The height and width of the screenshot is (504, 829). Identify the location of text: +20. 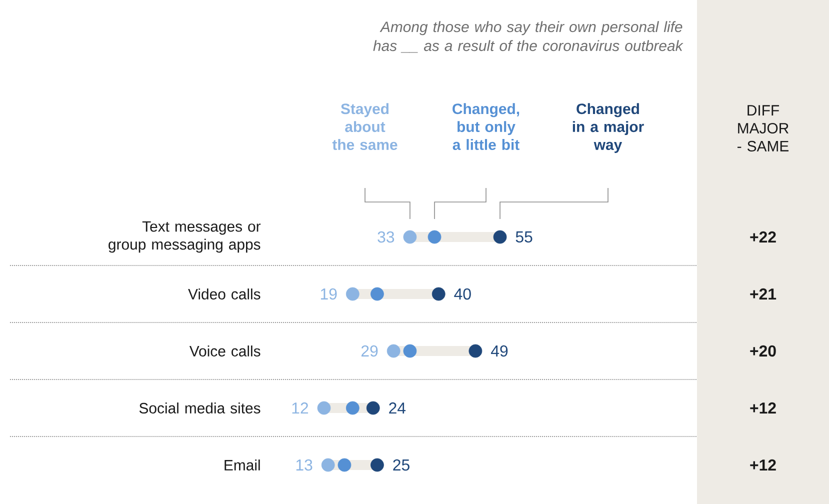
(763, 351).